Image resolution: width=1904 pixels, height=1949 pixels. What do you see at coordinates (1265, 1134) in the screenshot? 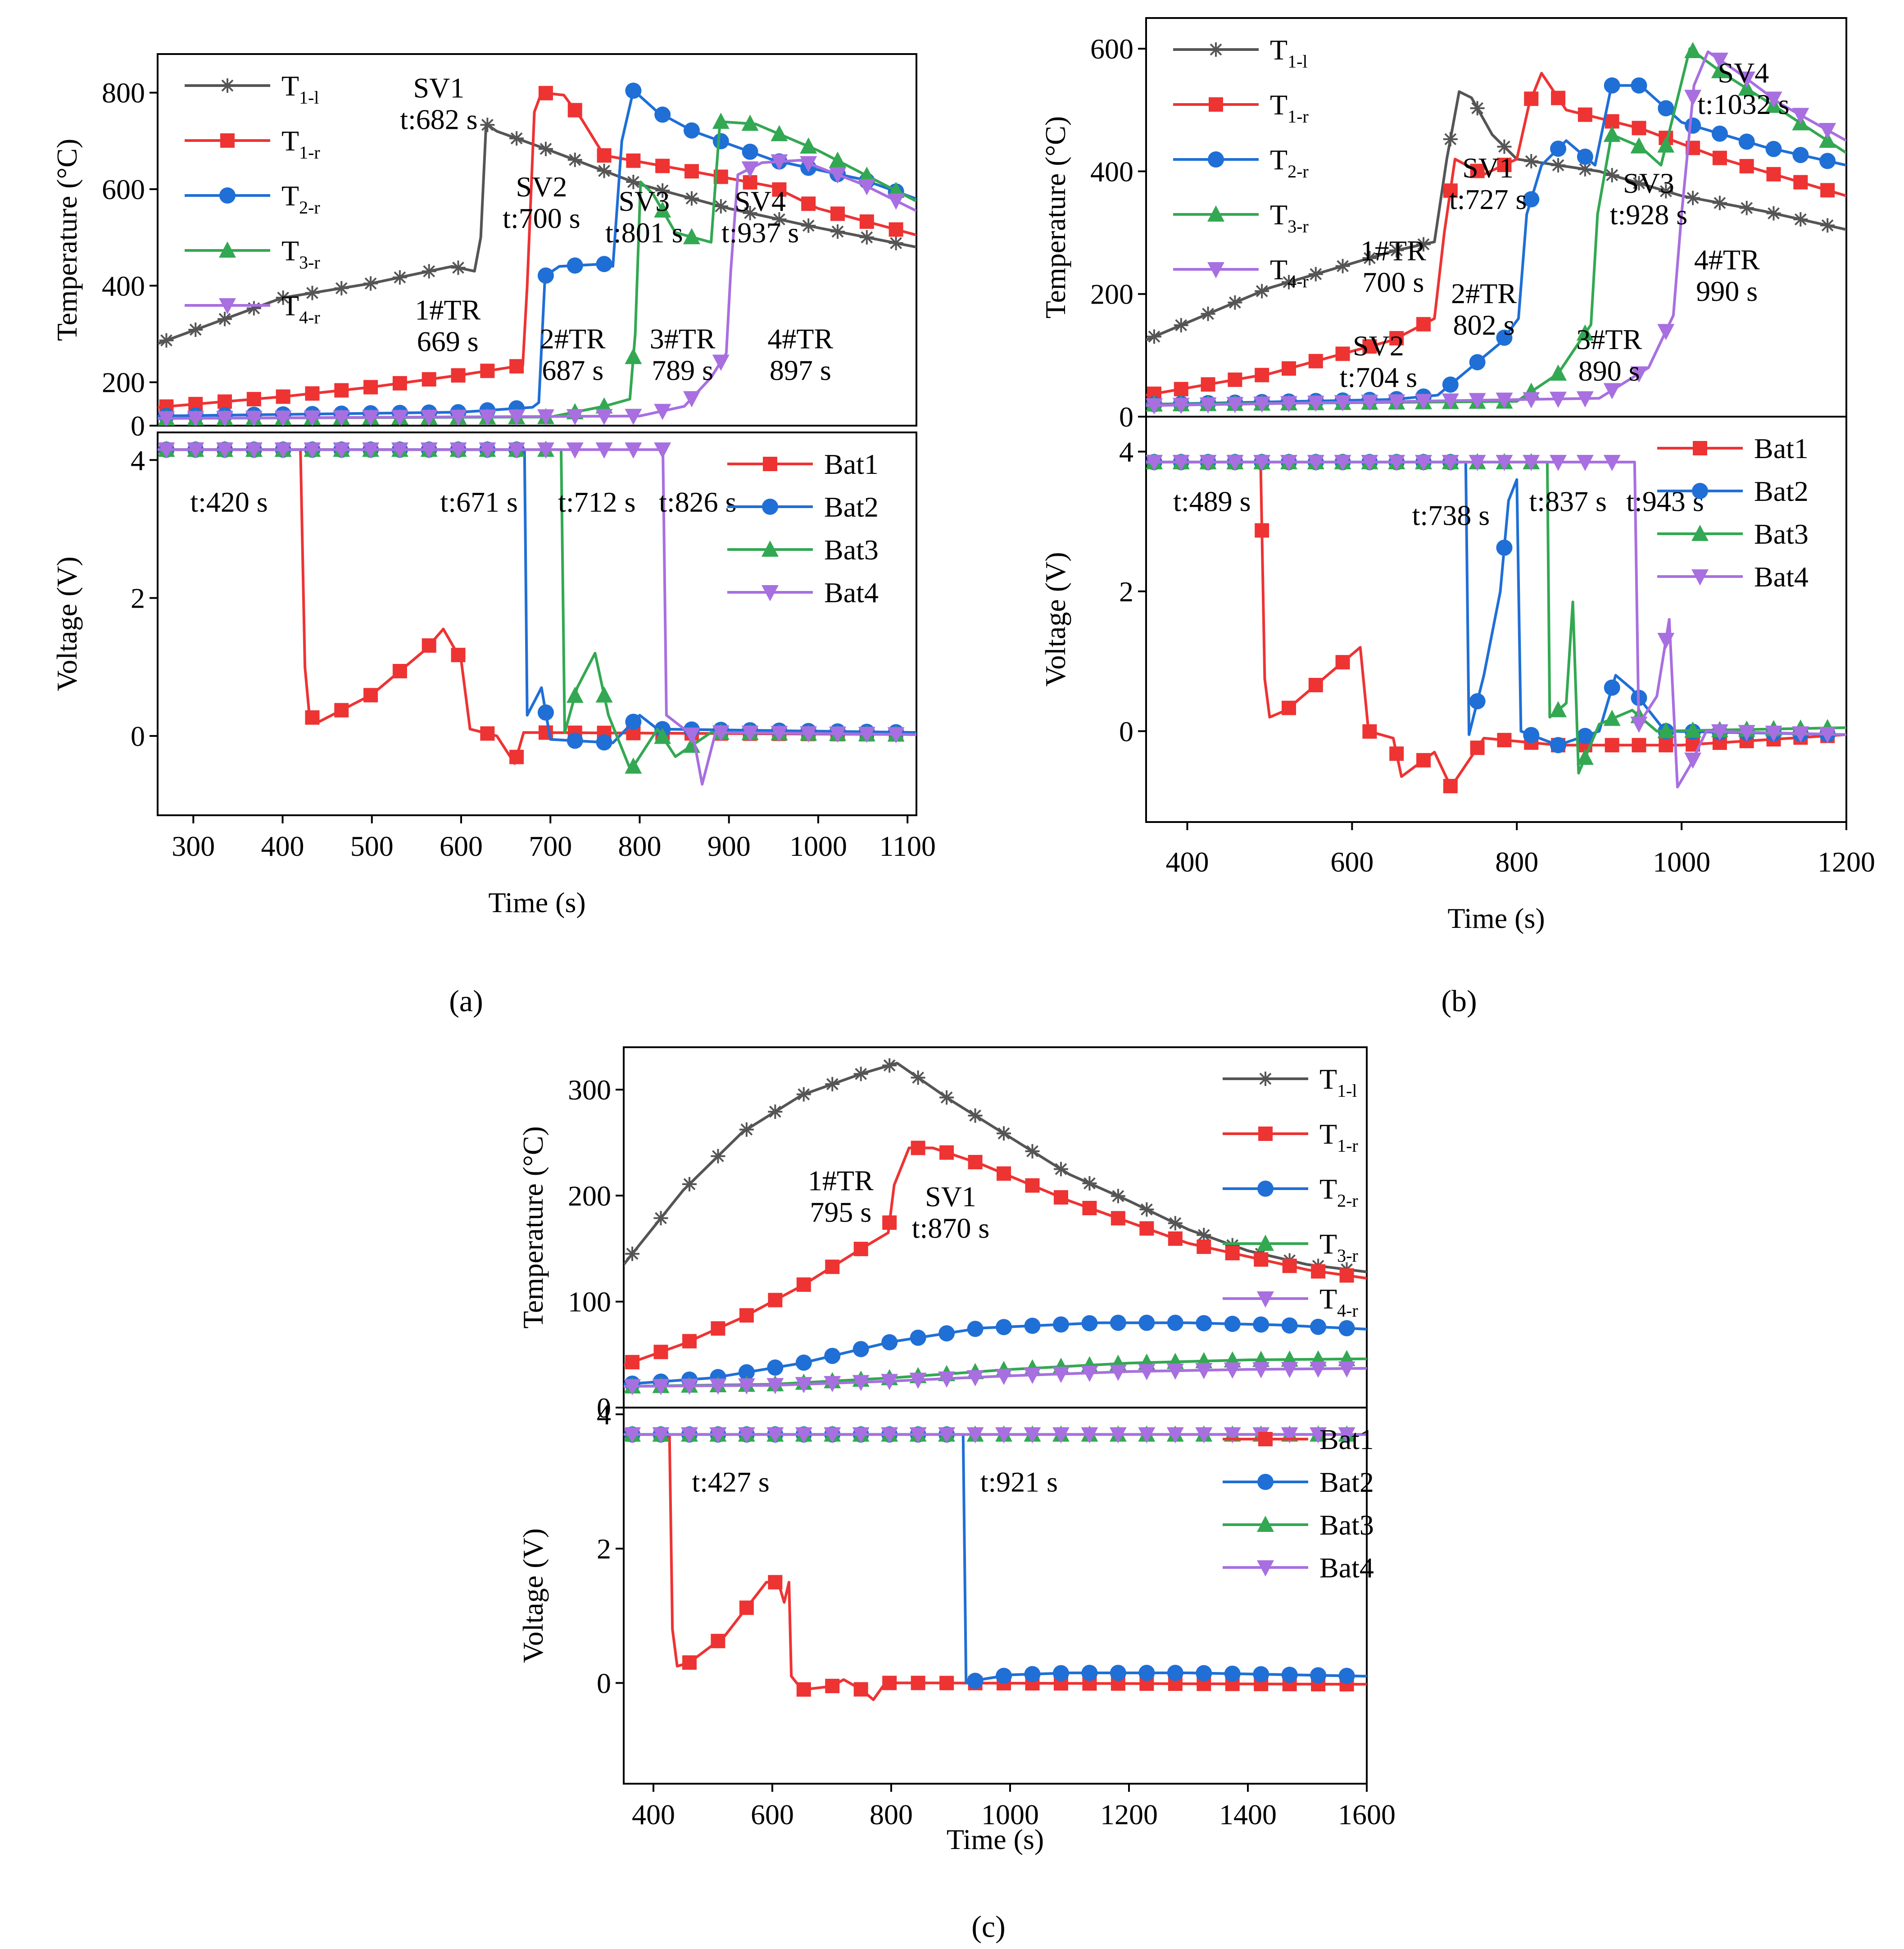
I see `c-top-legend-marker` at bounding box center [1265, 1134].